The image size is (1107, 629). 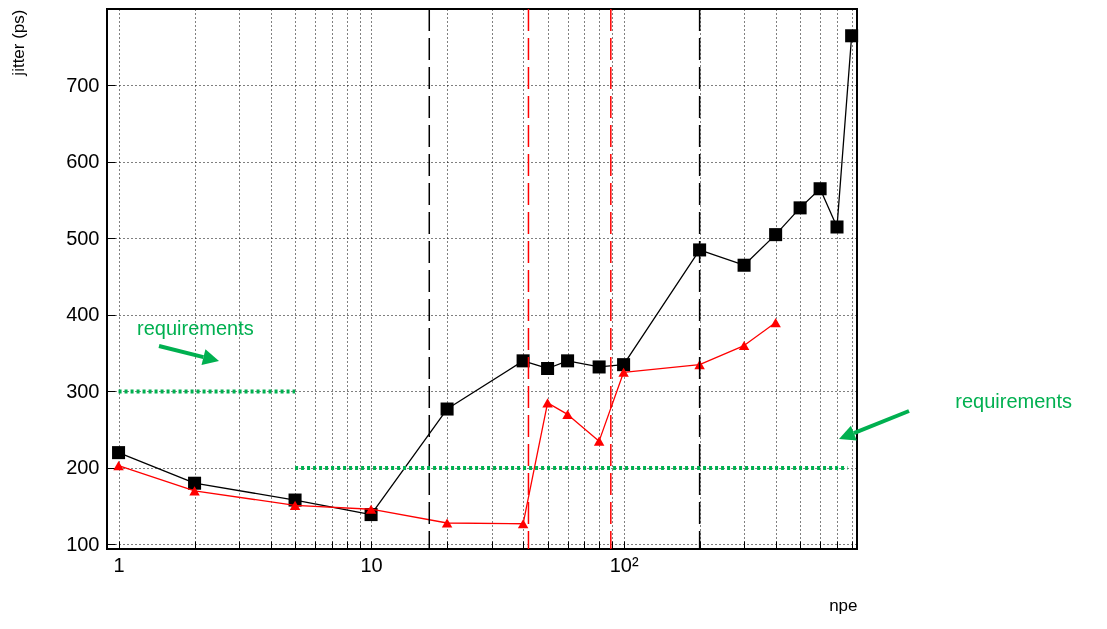 I want to click on x-tick-label: 10², so click(x=624, y=564).